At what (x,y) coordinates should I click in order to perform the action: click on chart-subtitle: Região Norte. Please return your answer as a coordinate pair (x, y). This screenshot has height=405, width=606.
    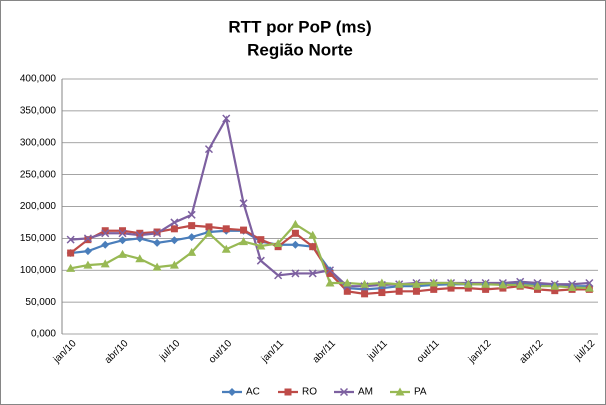
    Looking at the image, I should click on (300, 49).